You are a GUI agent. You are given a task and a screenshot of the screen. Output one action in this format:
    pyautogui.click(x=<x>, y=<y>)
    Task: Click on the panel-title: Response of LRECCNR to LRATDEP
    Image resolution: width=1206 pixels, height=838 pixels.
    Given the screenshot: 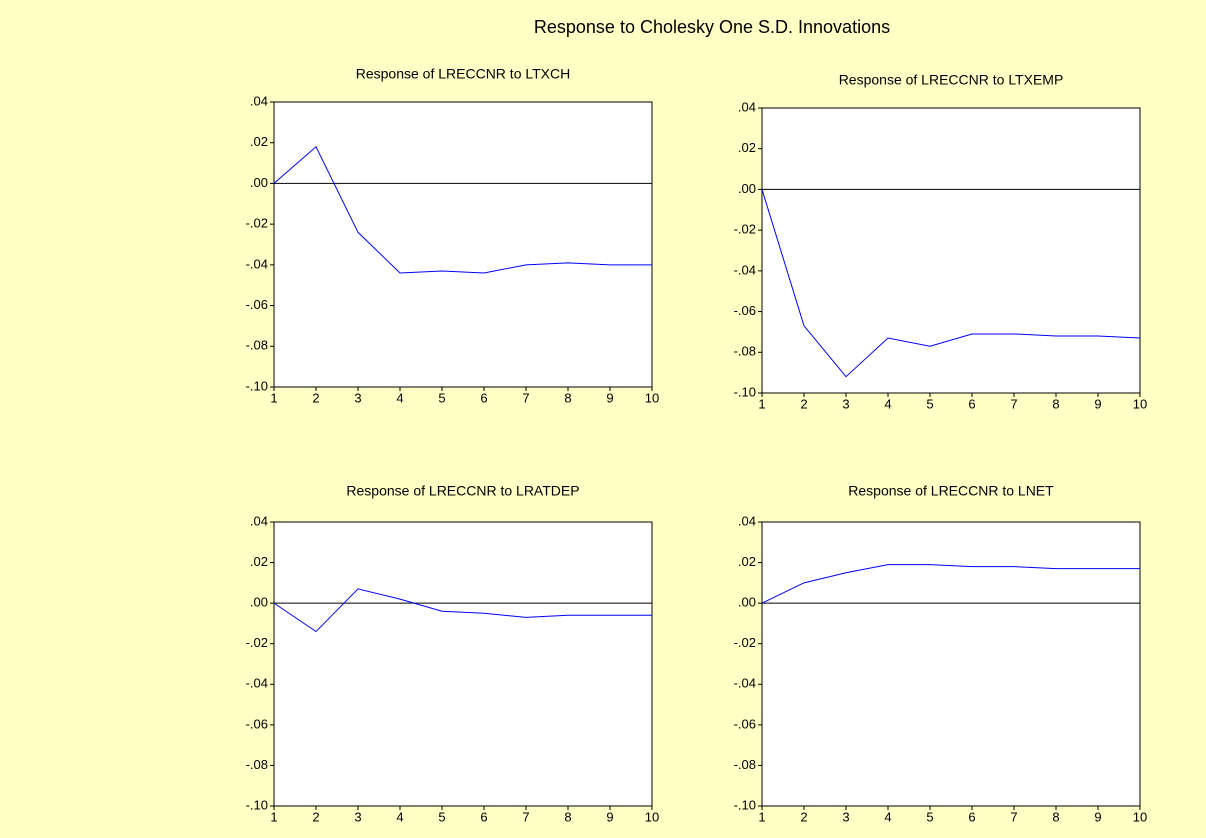 What is the action you would take?
    pyautogui.click(x=462, y=491)
    